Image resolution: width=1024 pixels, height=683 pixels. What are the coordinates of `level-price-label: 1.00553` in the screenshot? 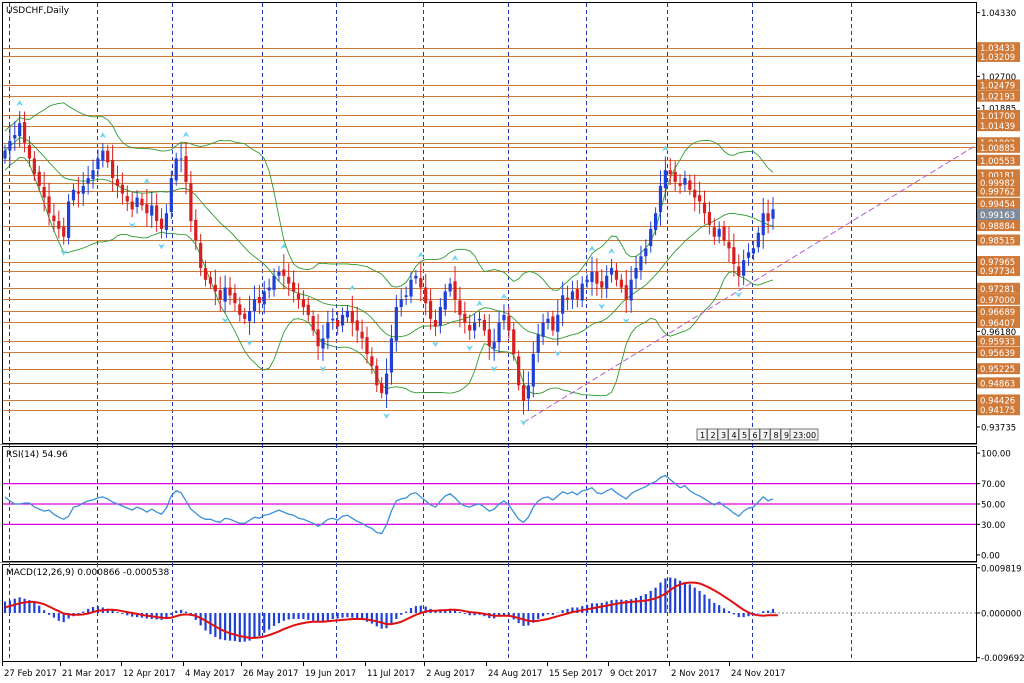 It's located at (997, 162).